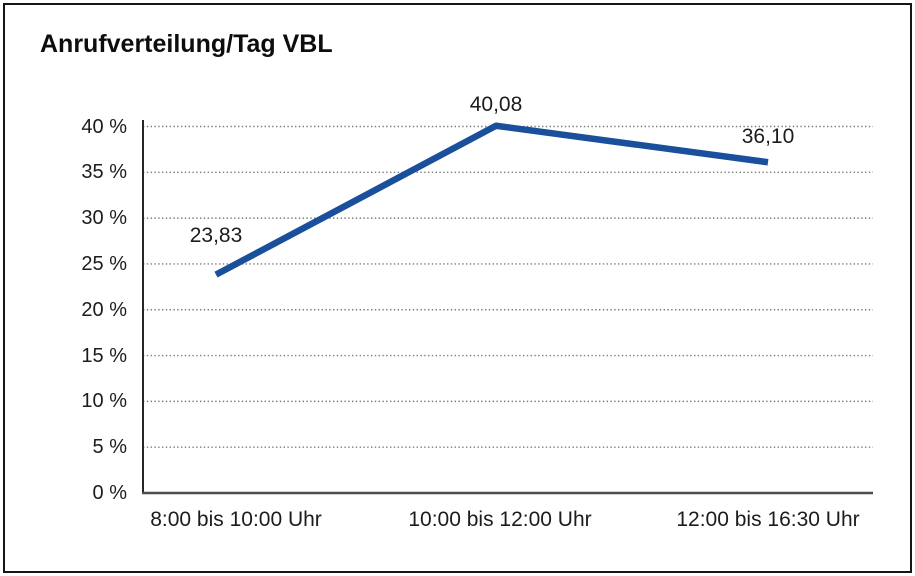 Image resolution: width=915 pixels, height=576 pixels. I want to click on y-axis-tick-label: 0 %, so click(109, 493).